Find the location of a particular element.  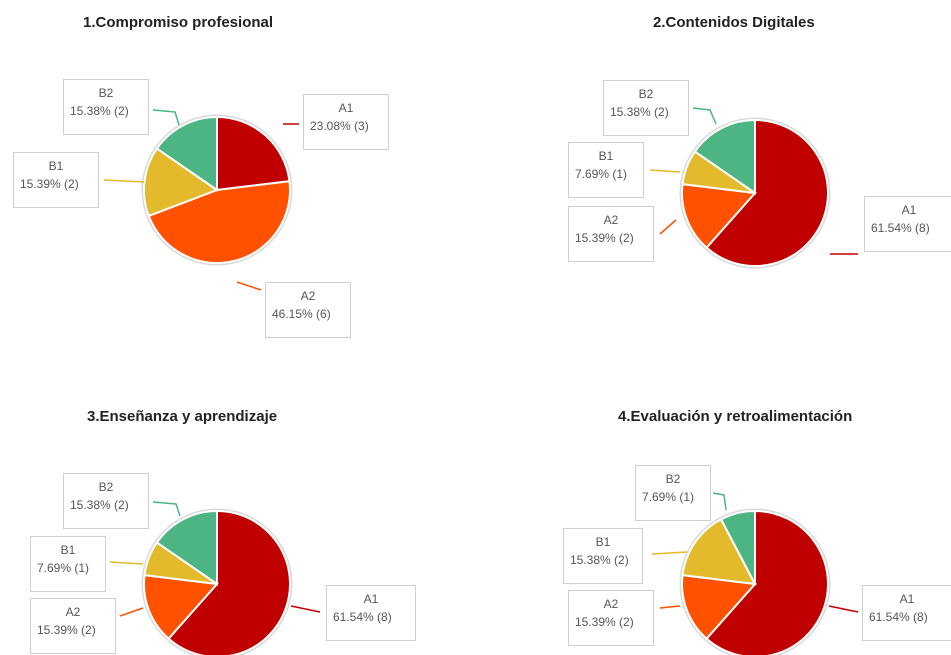

chart-title: 2.Contenidos Digitales is located at coordinates (734, 22).